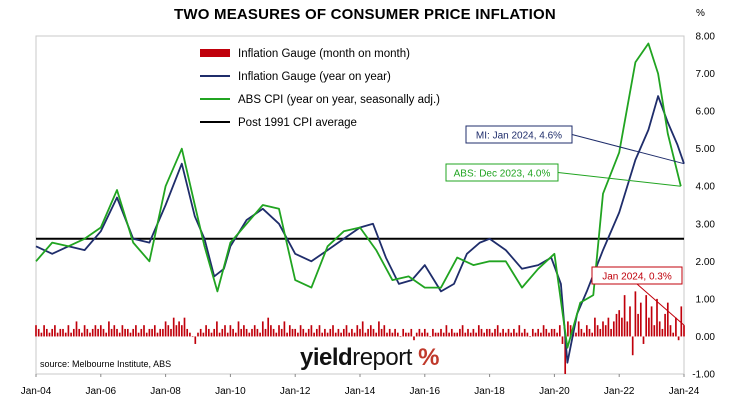  I want to click on brand-logo: yieldreport %, so click(369, 358).